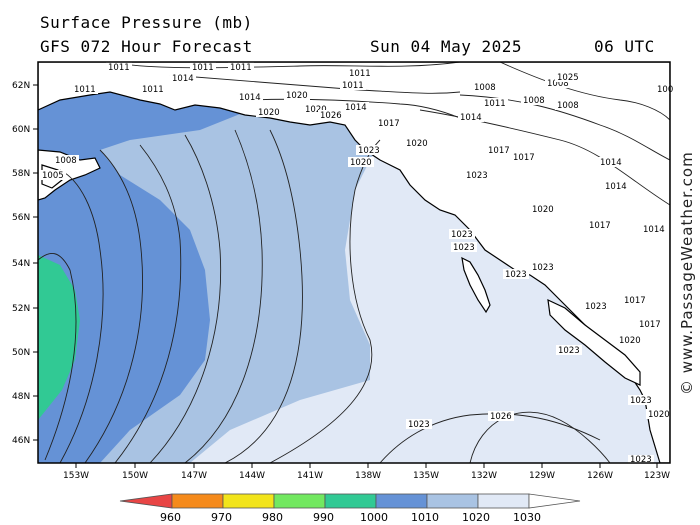 The width and height of the screenshot is (700, 525). I want to click on lat-tick-label: 52N, so click(21, 309).